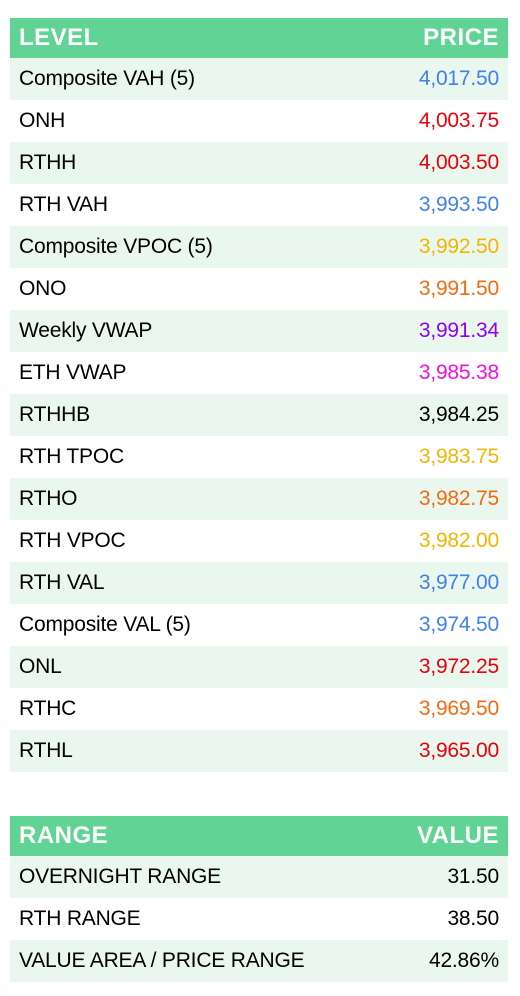 This screenshot has width=520, height=996. Describe the element at coordinates (259, 121) in the screenshot. I see `level-row: ONH 4,003.75` at that location.